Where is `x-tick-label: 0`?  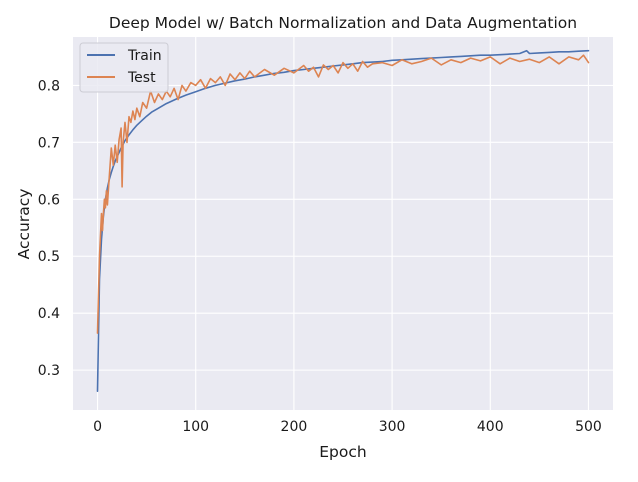 x-tick-label: 0 is located at coordinates (97, 427).